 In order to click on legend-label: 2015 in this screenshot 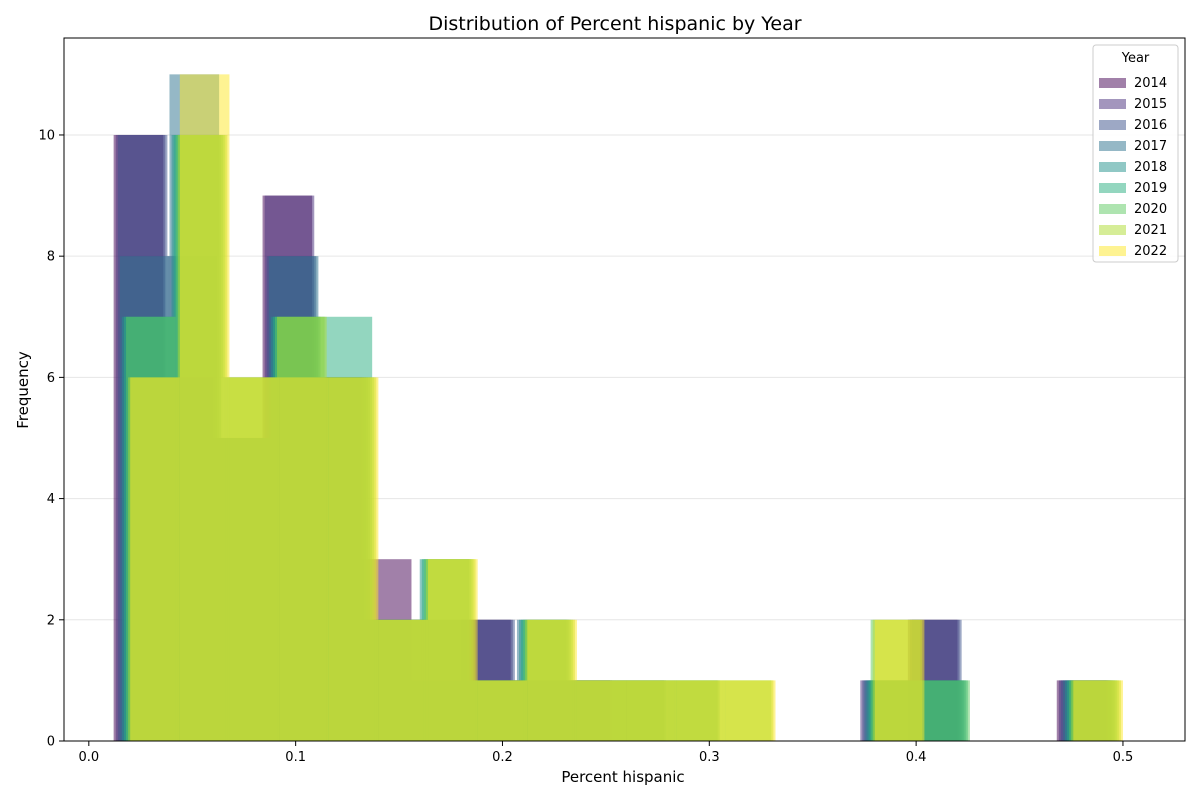, I will do `click(1150, 104)`.